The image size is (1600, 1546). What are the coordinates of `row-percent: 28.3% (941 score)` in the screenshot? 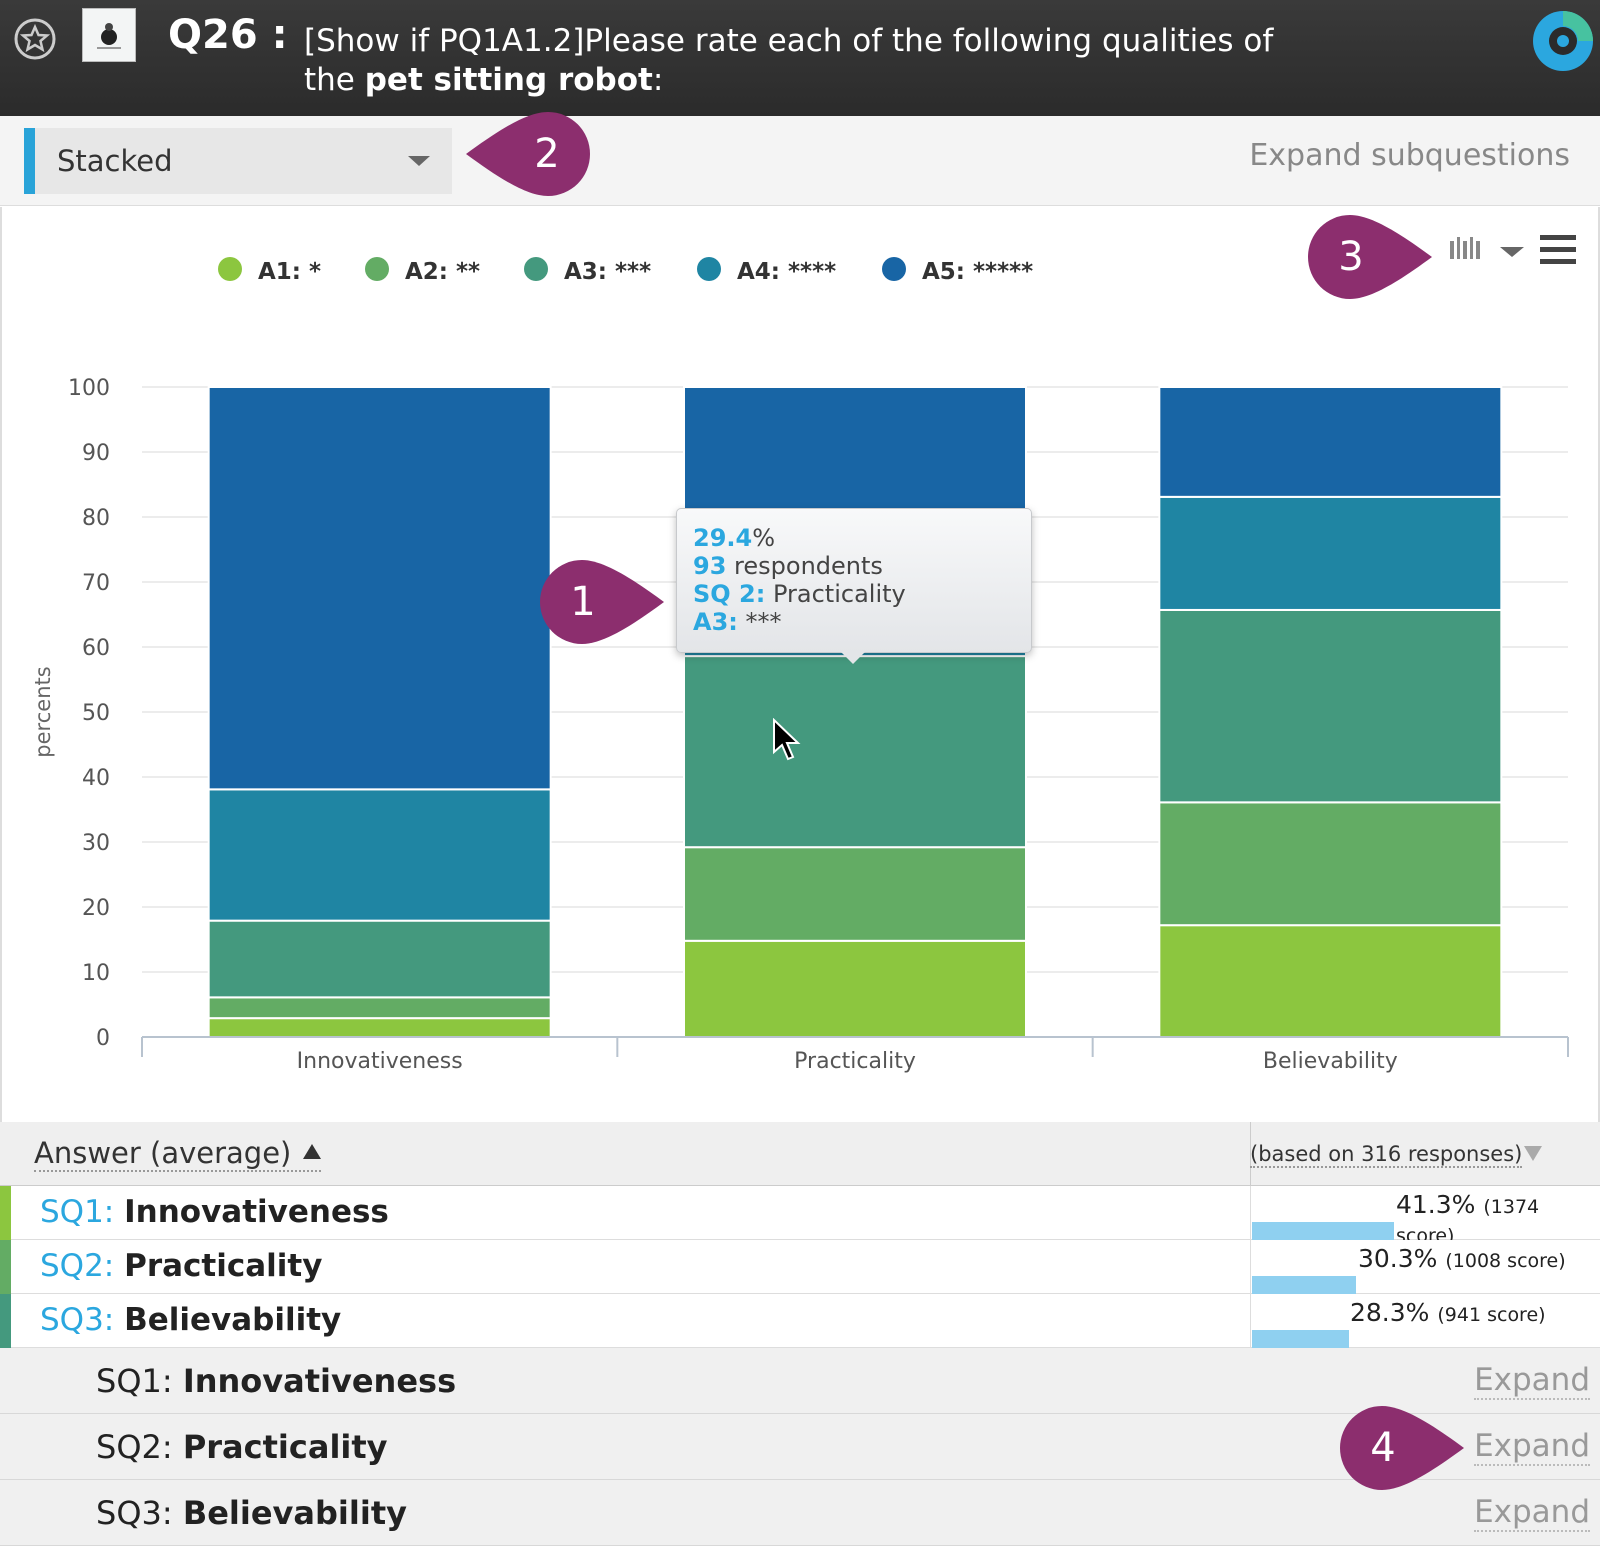 It's located at (1448, 1312).